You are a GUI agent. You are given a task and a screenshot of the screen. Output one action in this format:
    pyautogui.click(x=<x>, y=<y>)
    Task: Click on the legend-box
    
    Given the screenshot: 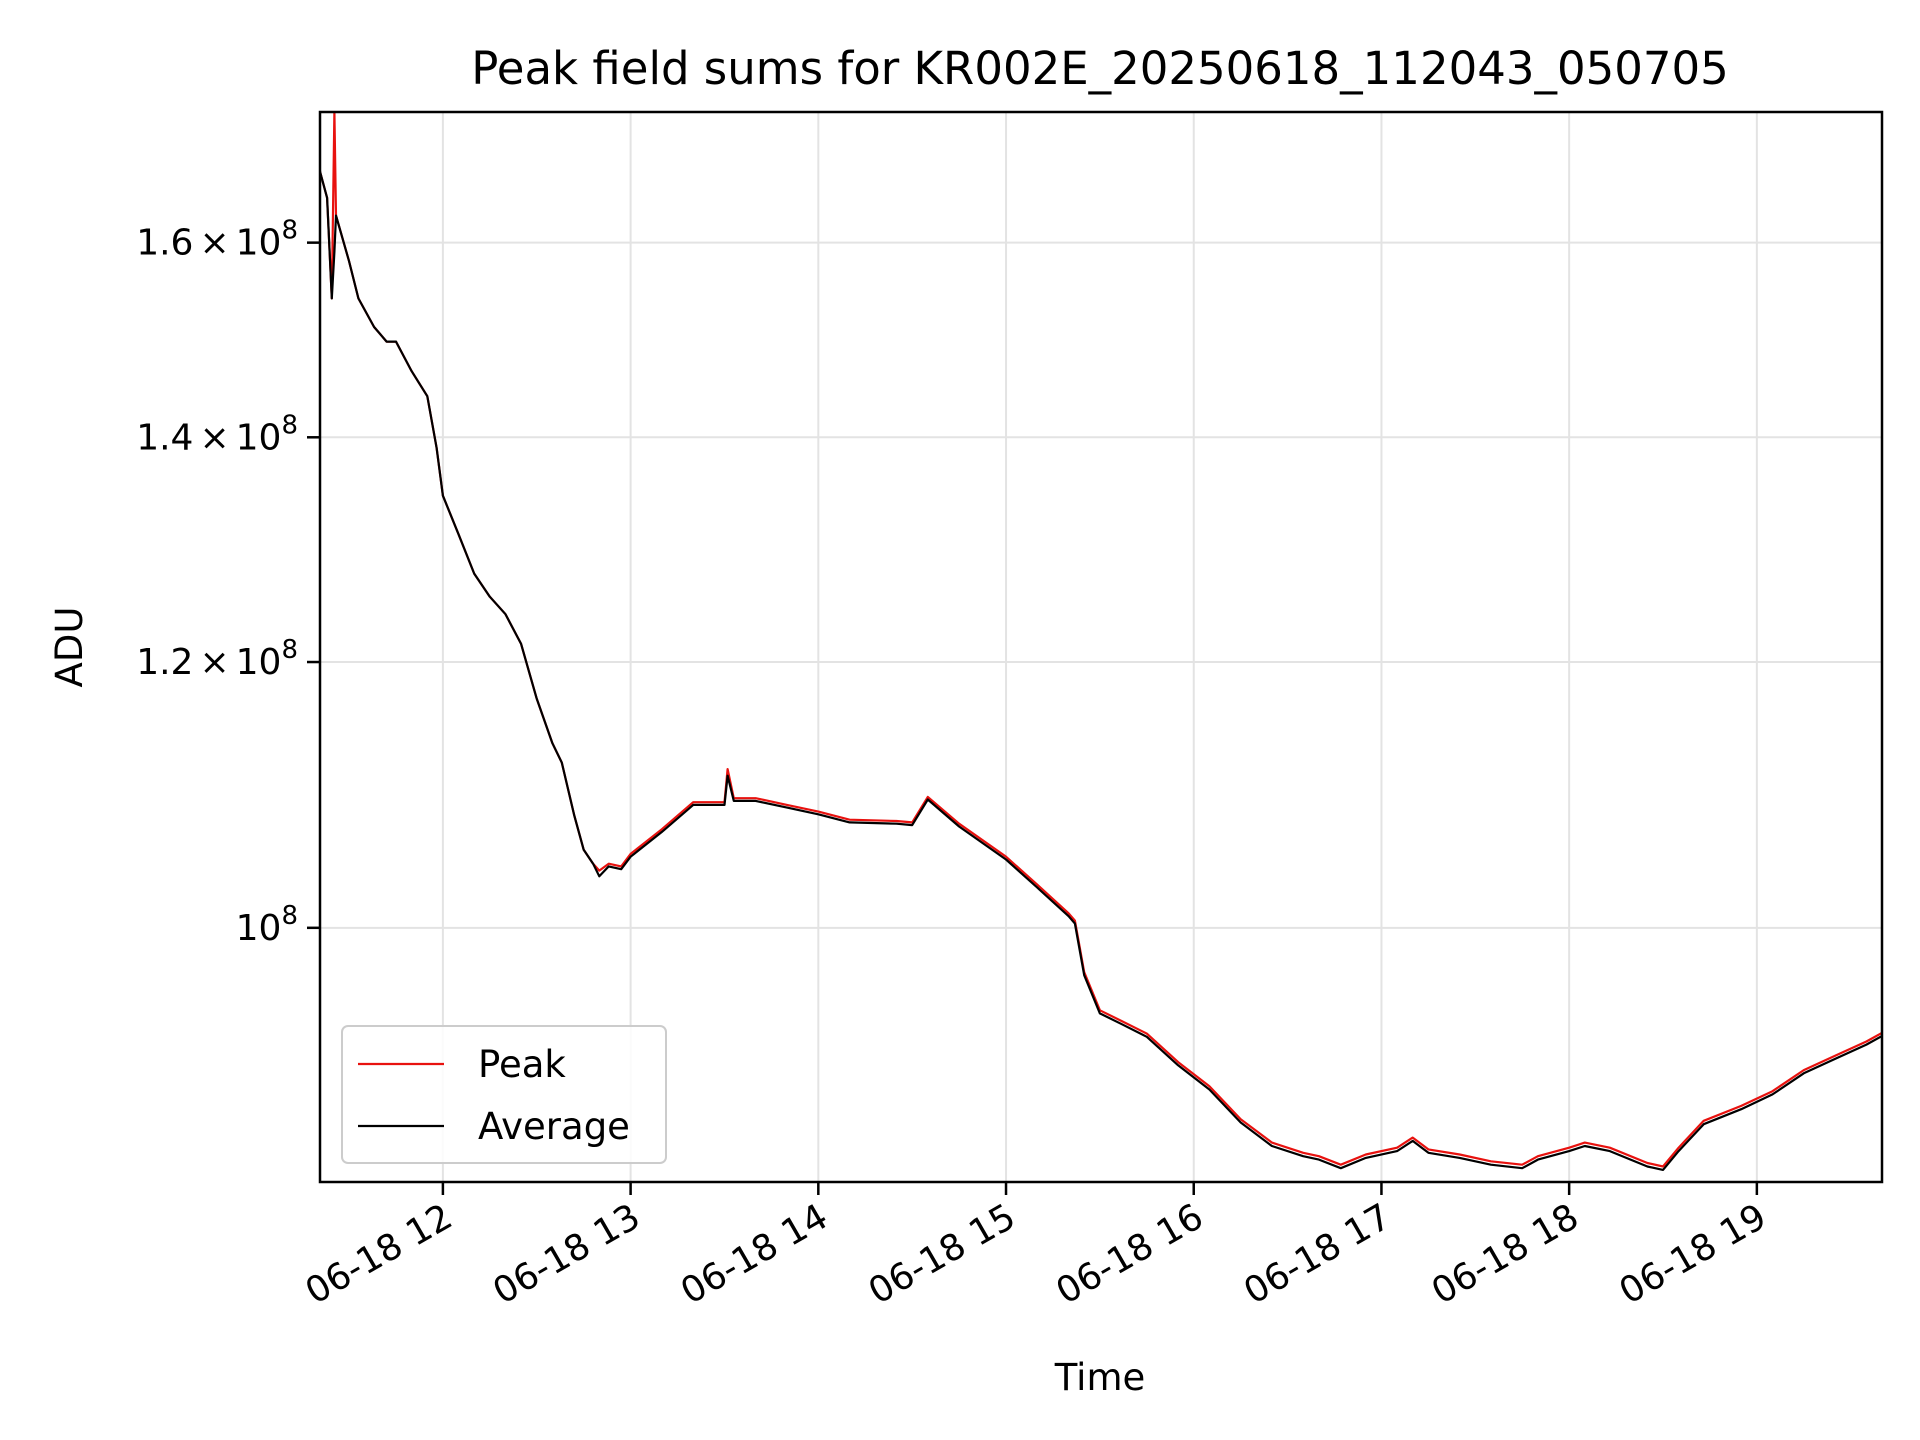 What is the action you would take?
    pyautogui.click(x=504, y=1094)
    